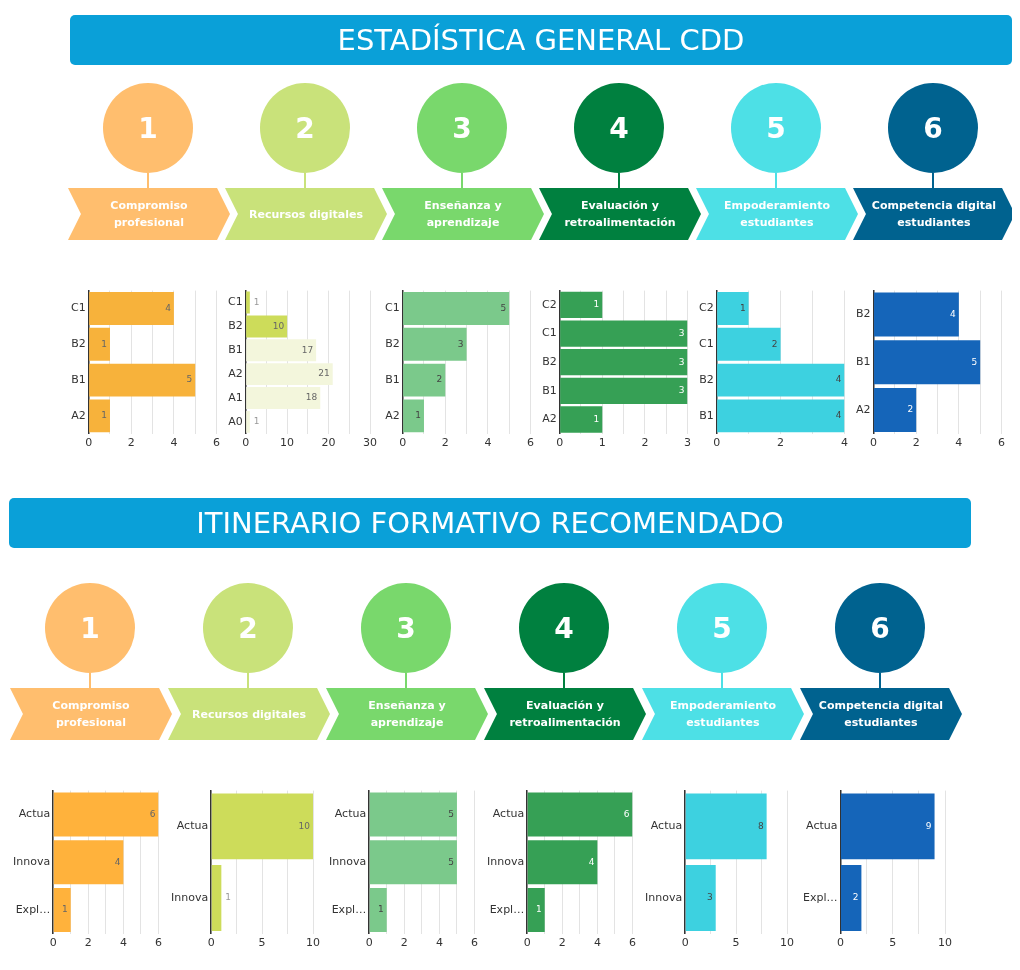 Image resolution: width=1020 pixels, height=970 pixels. I want to click on chart-subtitle: Enseñanza y aprendizaje, so click(463, 214).